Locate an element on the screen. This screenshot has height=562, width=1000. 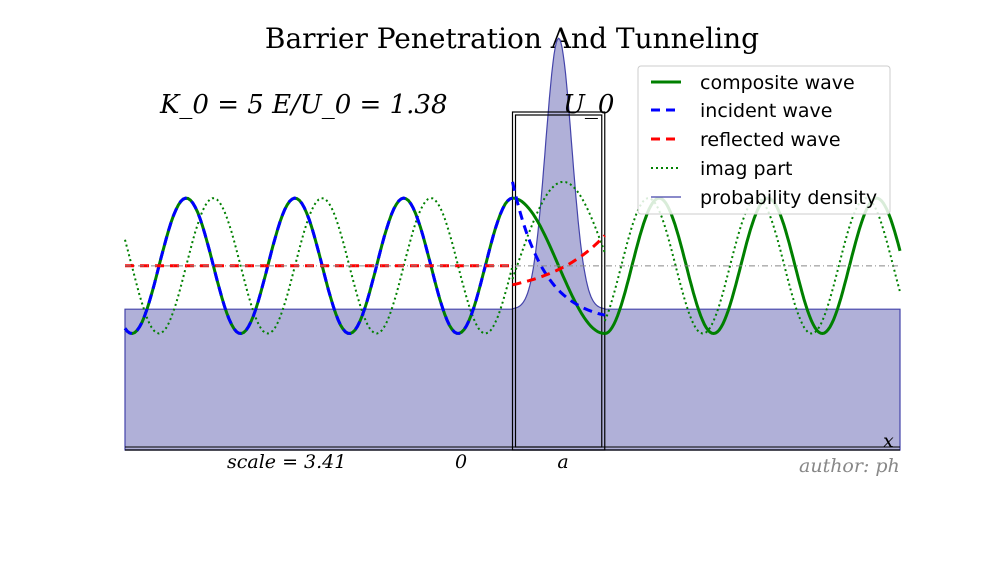
legend-item-reflected: reflected wave is located at coordinates (746, 140).